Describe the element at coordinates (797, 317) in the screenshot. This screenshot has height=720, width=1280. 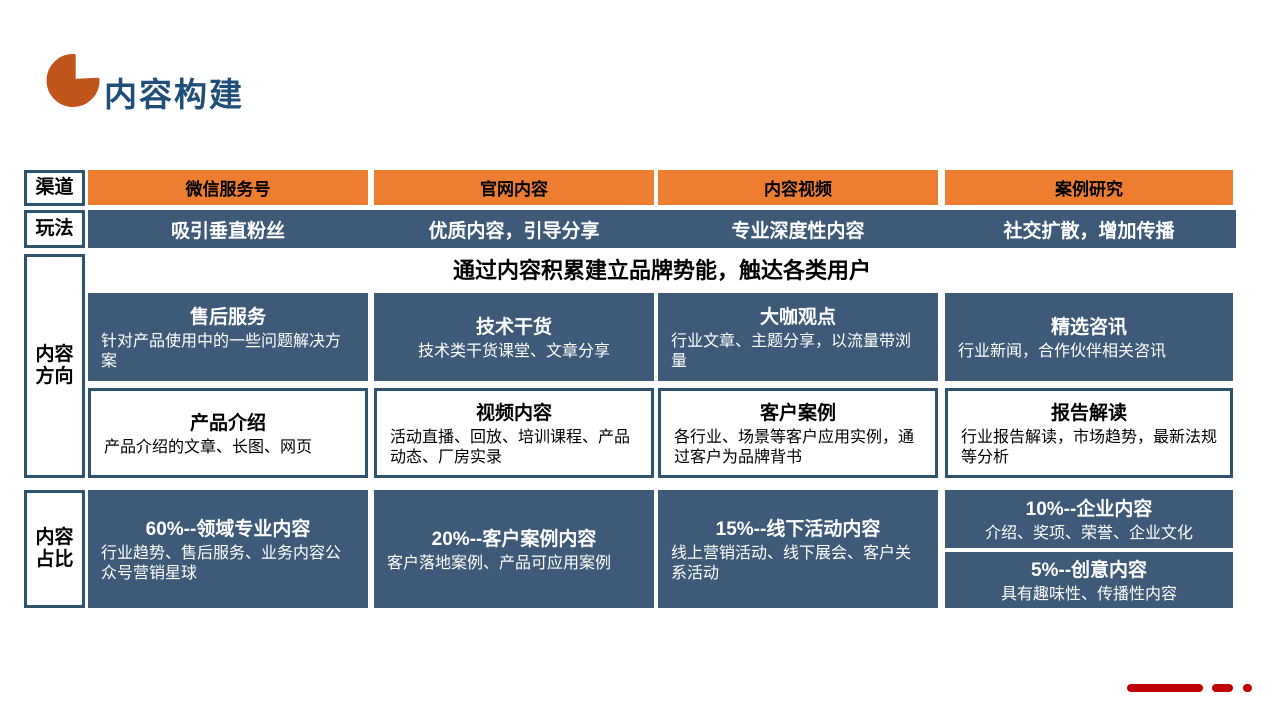
I see `box-title: 大咖观点` at that location.